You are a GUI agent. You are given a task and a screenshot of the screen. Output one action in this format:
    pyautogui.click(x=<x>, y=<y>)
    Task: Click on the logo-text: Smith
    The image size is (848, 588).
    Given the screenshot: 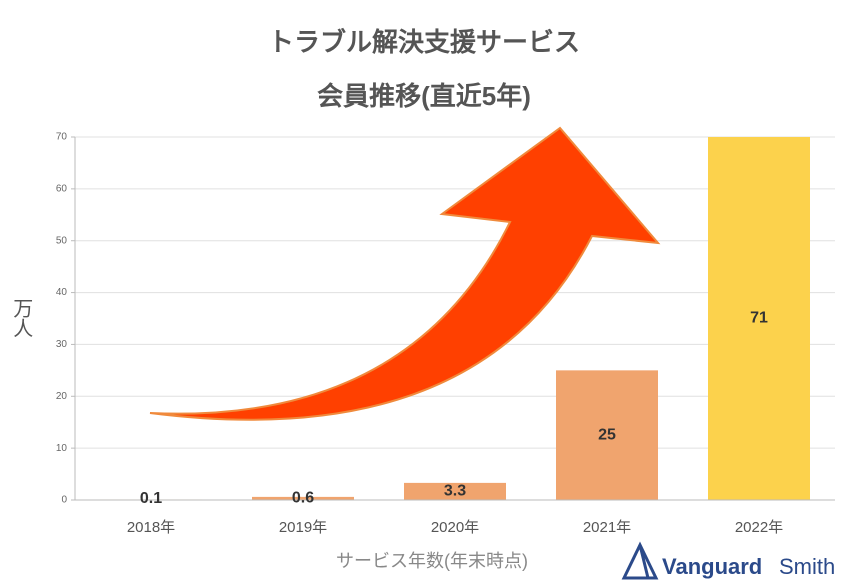 What is the action you would take?
    pyautogui.click(x=807, y=566)
    